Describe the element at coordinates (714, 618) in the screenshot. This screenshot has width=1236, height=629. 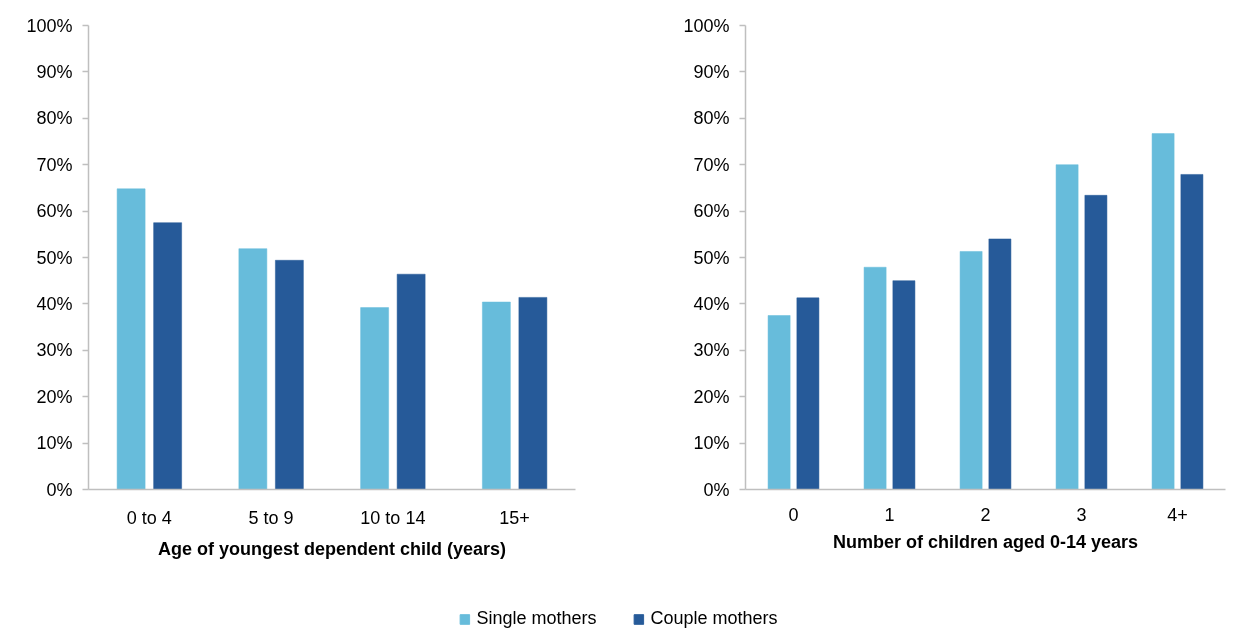
I see `legend-label: Couple mothers` at that location.